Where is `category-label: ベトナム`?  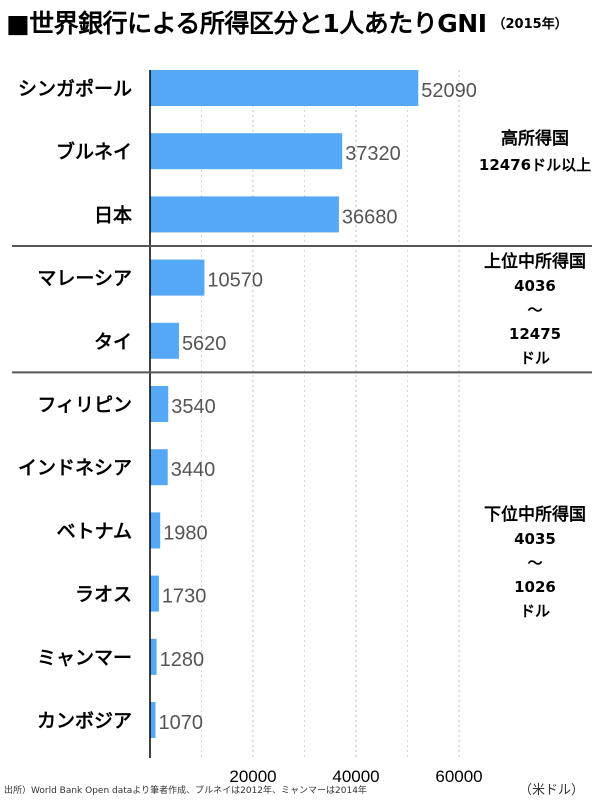 category-label: ベトナム is located at coordinates (94, 531).